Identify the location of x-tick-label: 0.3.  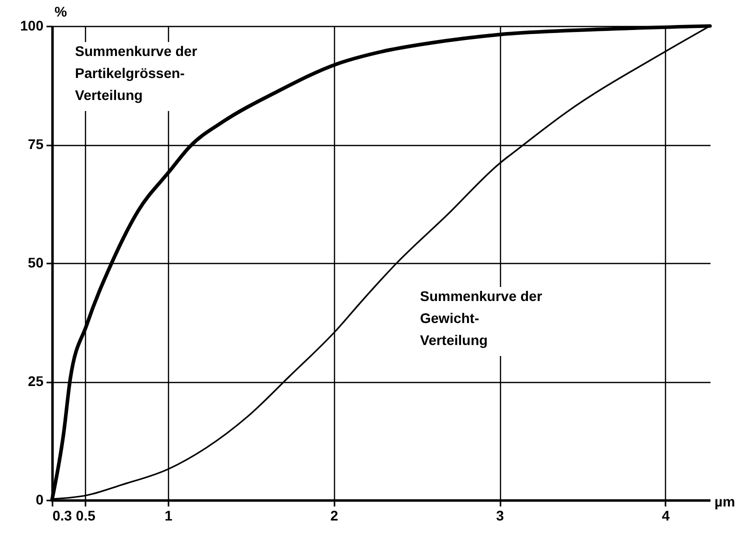
(62, 516).